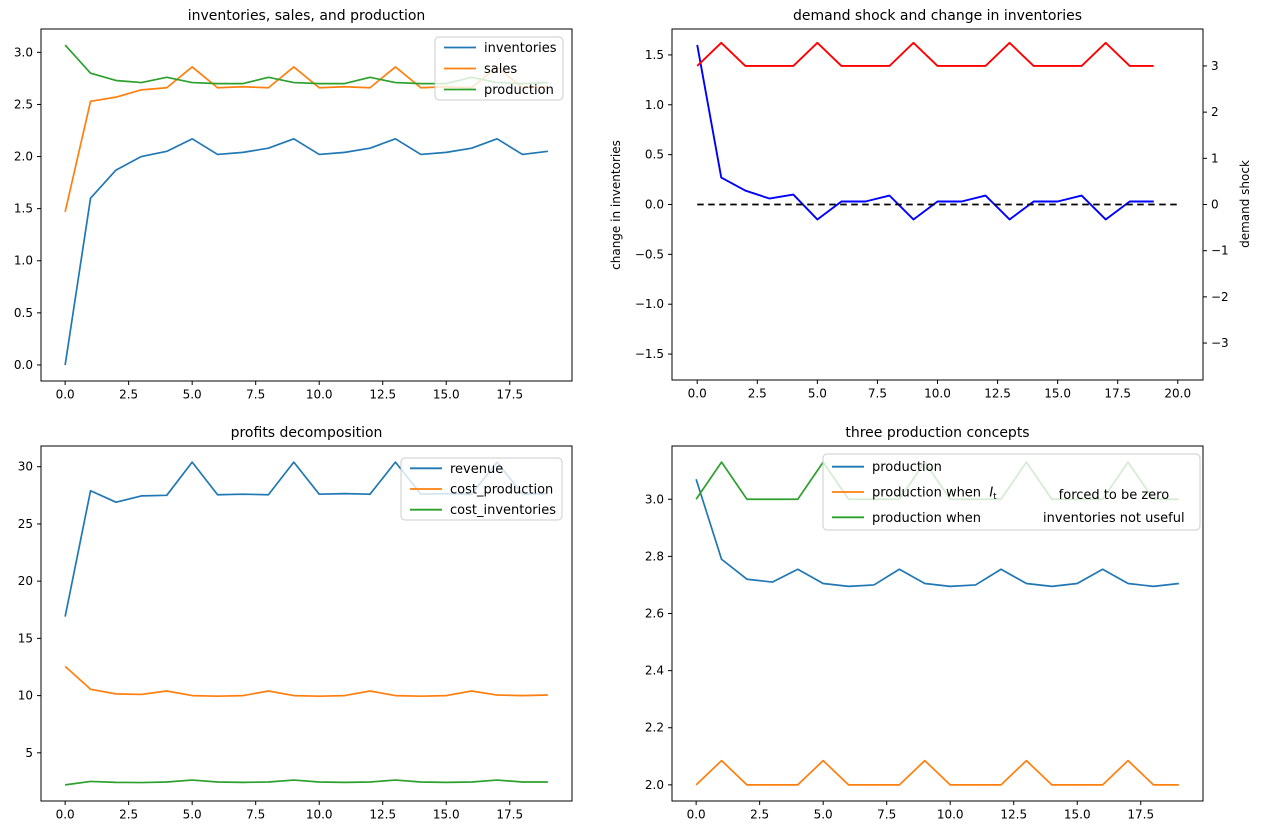 The image size is (1264, 834). I want to click on y-axis-left: 0.0 0.5 1.0 1.5 2.0 2.5 3.0, so click(27, 208).